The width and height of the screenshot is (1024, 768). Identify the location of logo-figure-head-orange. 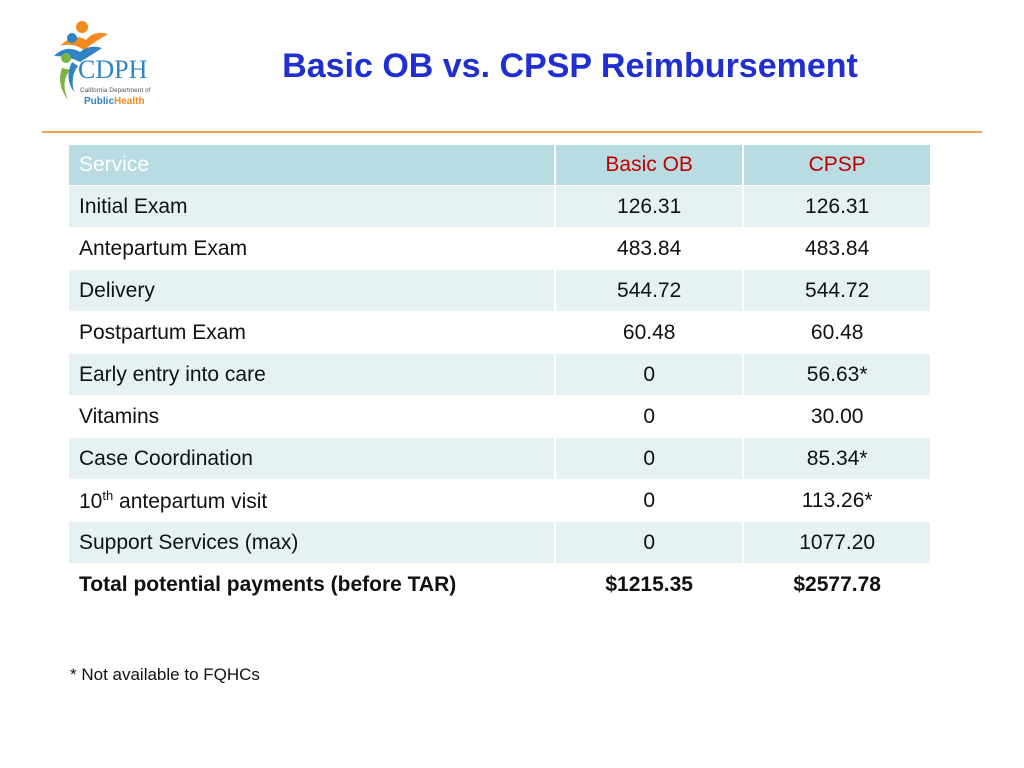
(82, 27).